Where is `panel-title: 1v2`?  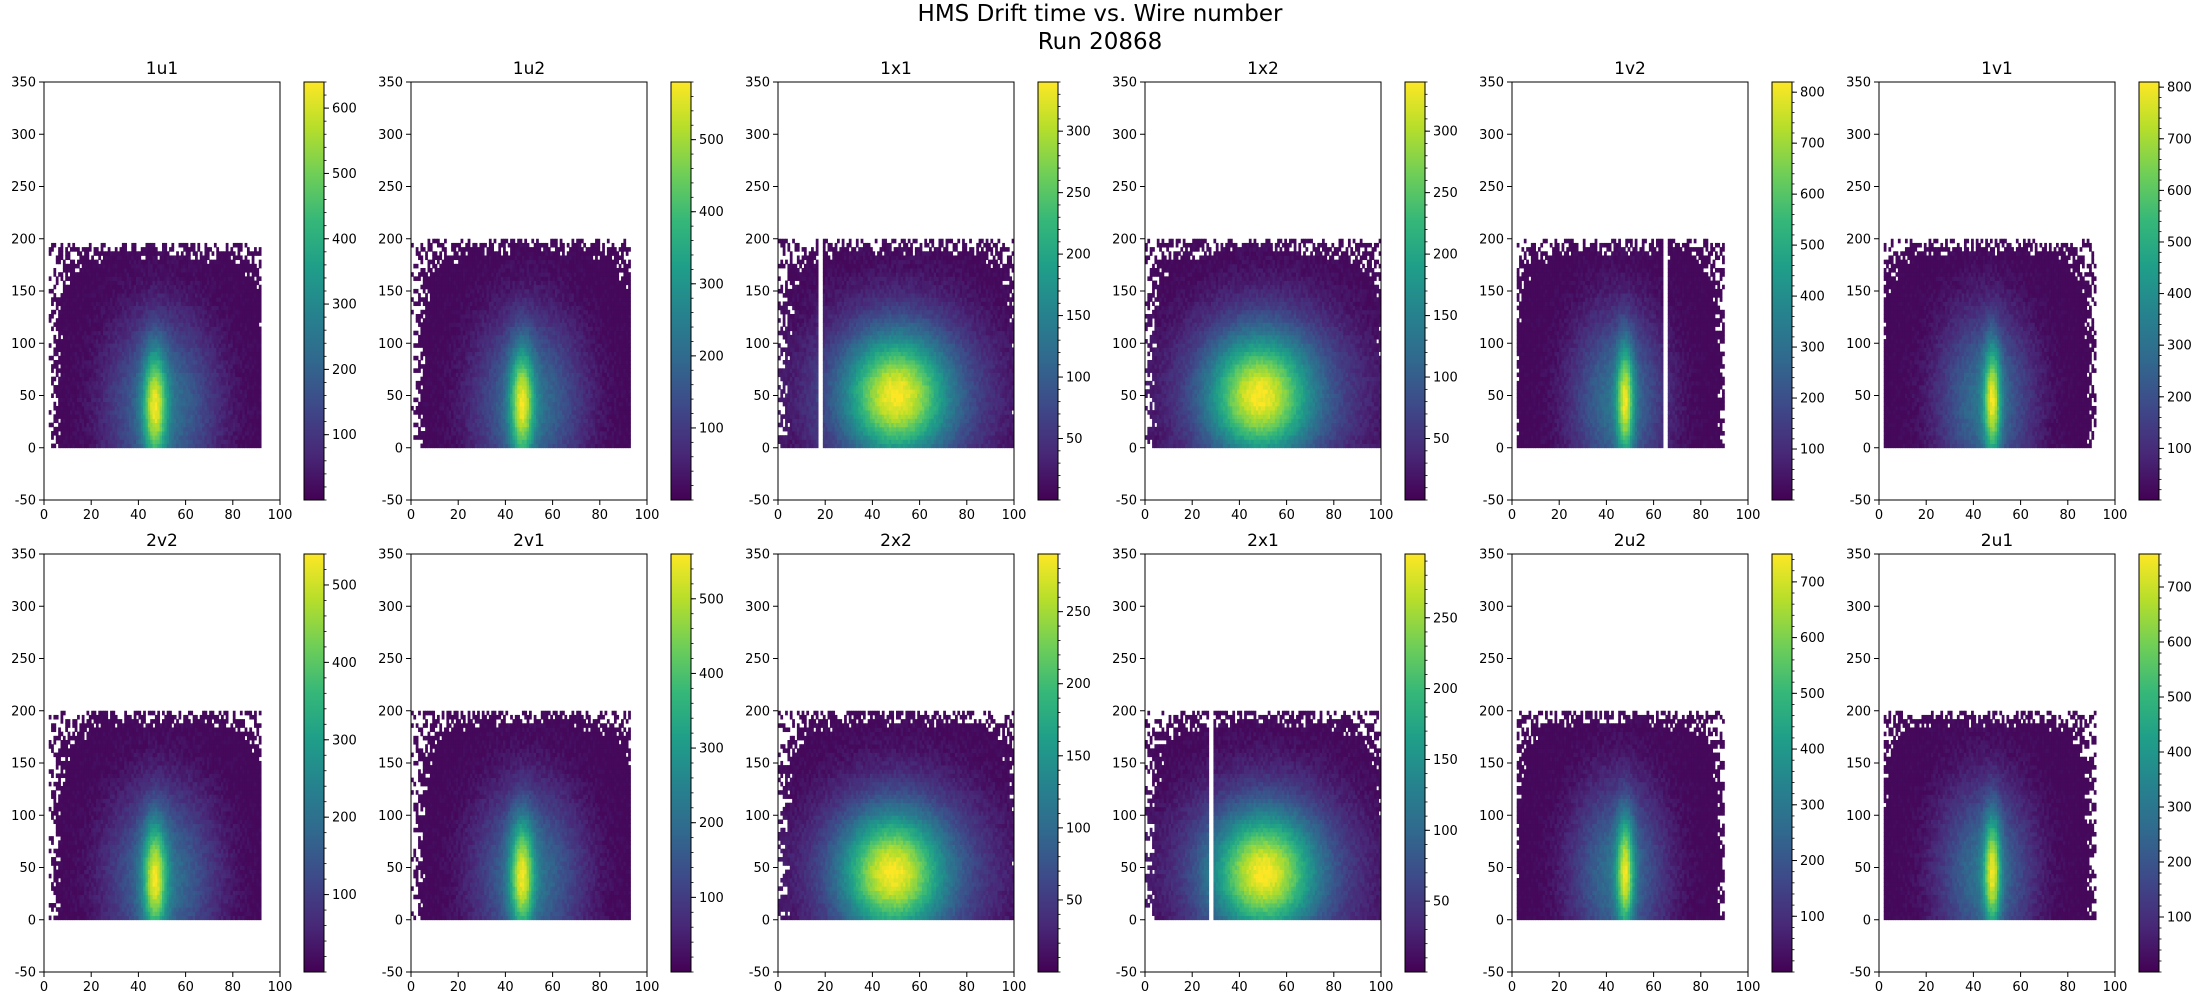
panel-title: 1v2 is located at coordinates (1630, 69).